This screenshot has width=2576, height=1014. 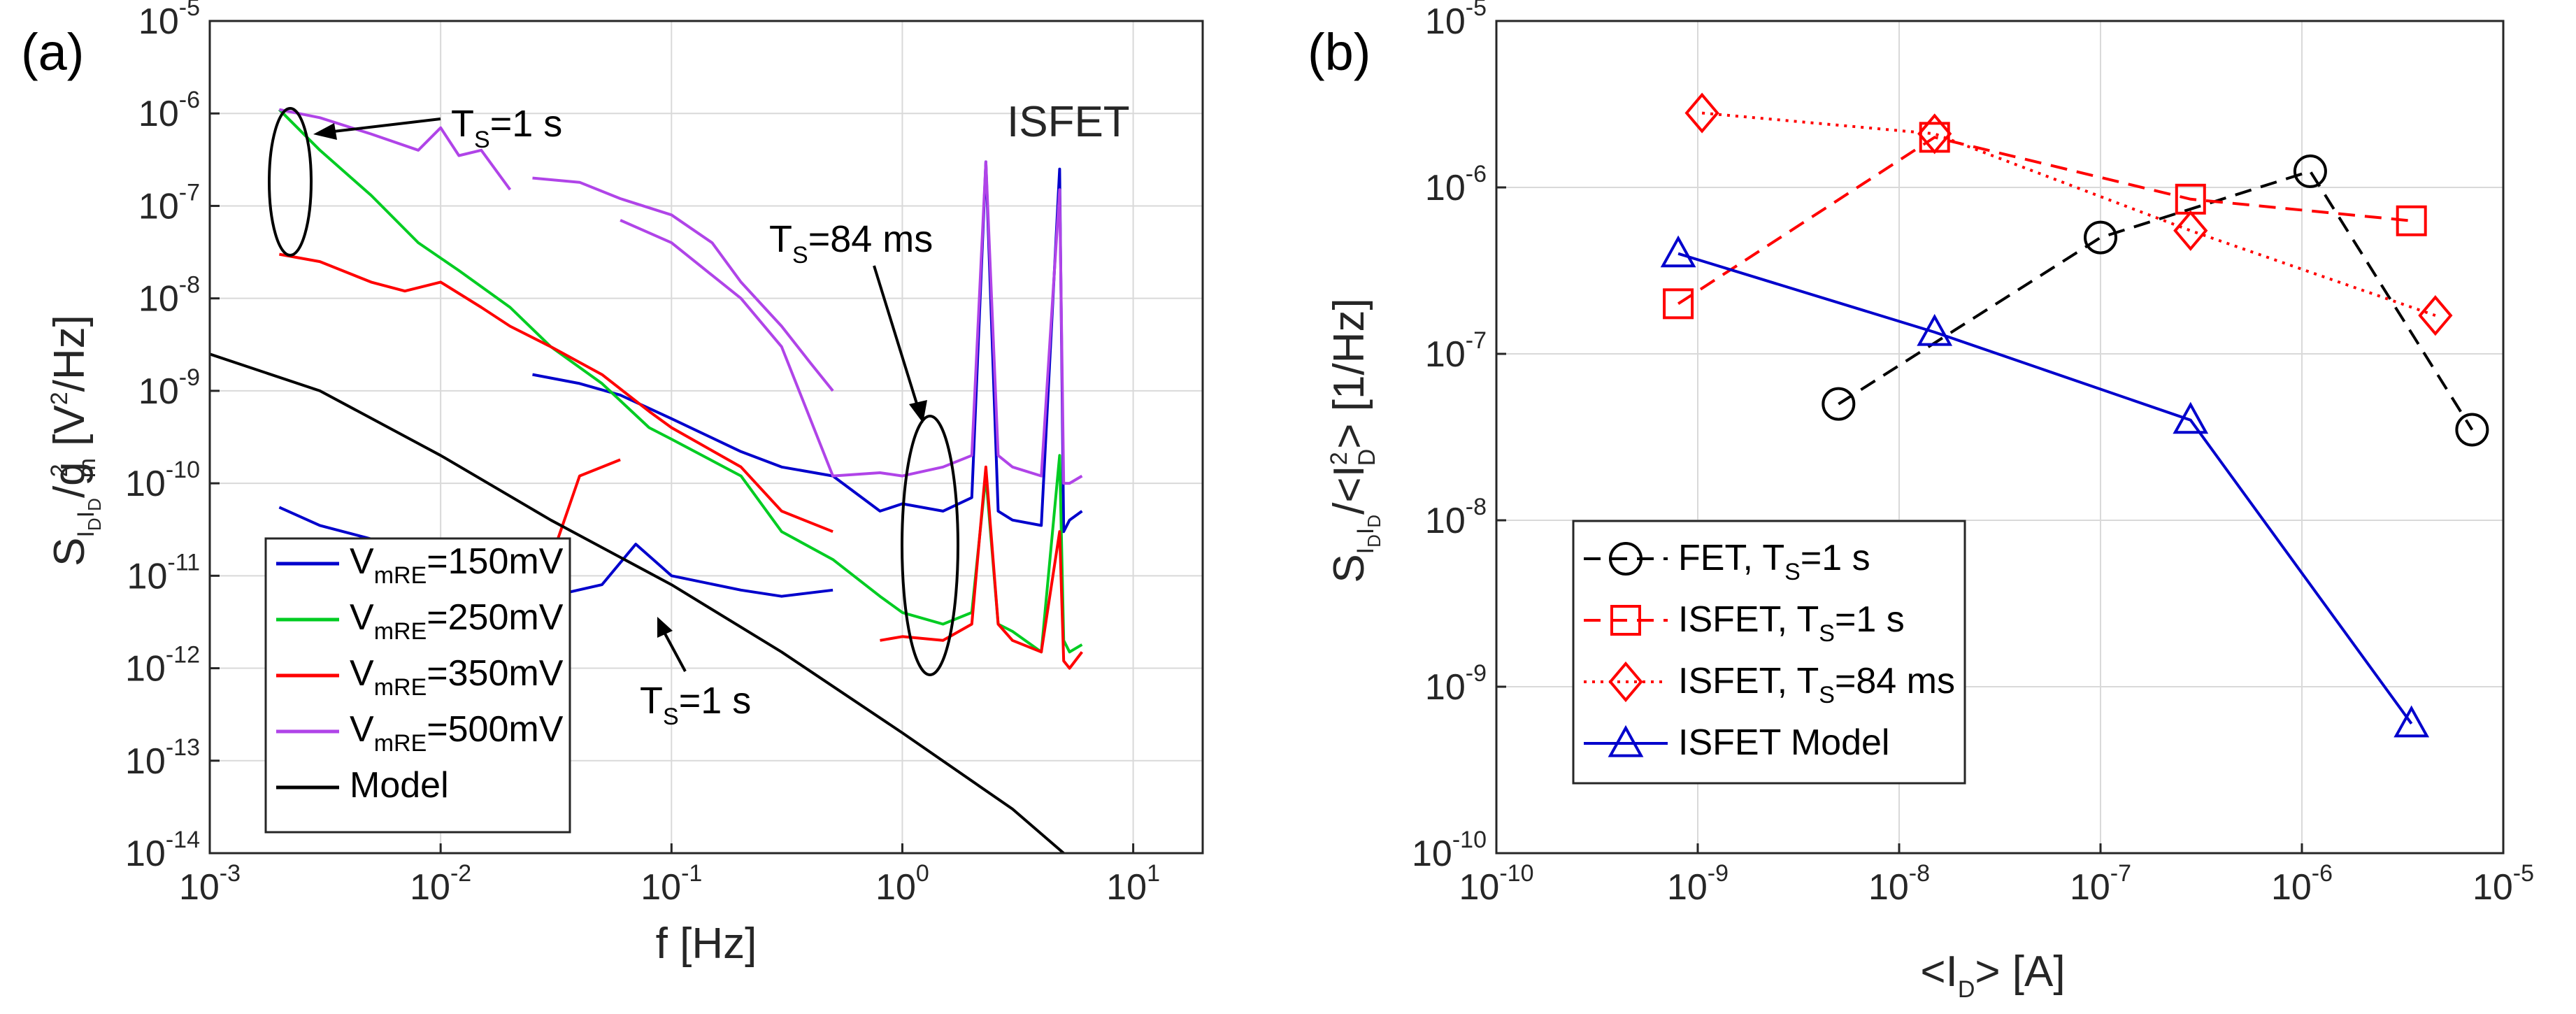 I want to click on x-tick-label: 10⁻⁶, so click(x=2302, y=884).